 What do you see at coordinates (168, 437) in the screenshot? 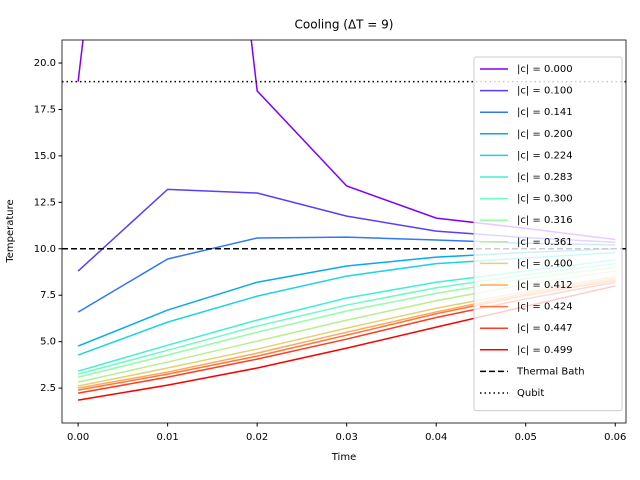
I see `x-tick-label: 0.01` at bounding box center [168, 437].